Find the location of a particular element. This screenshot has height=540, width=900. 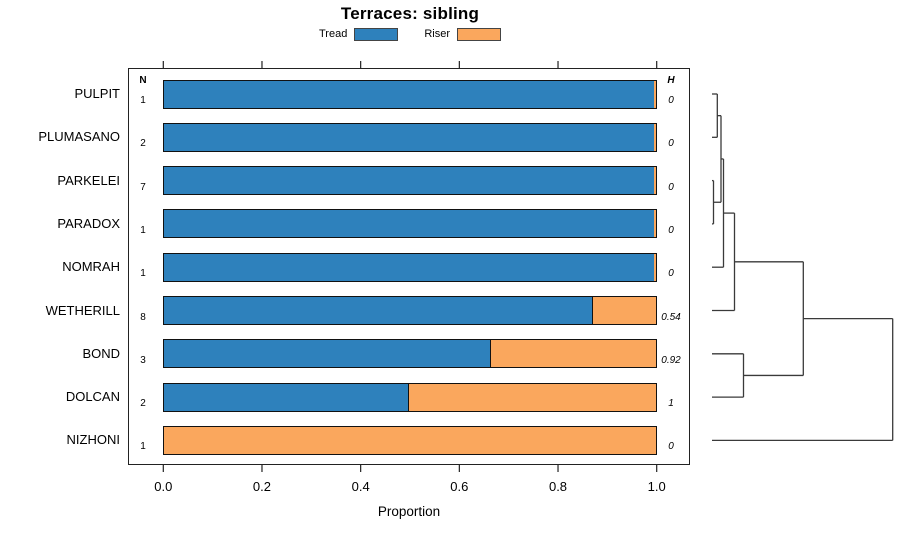

h-value: 0.54 is located at coordinates (671, 317).